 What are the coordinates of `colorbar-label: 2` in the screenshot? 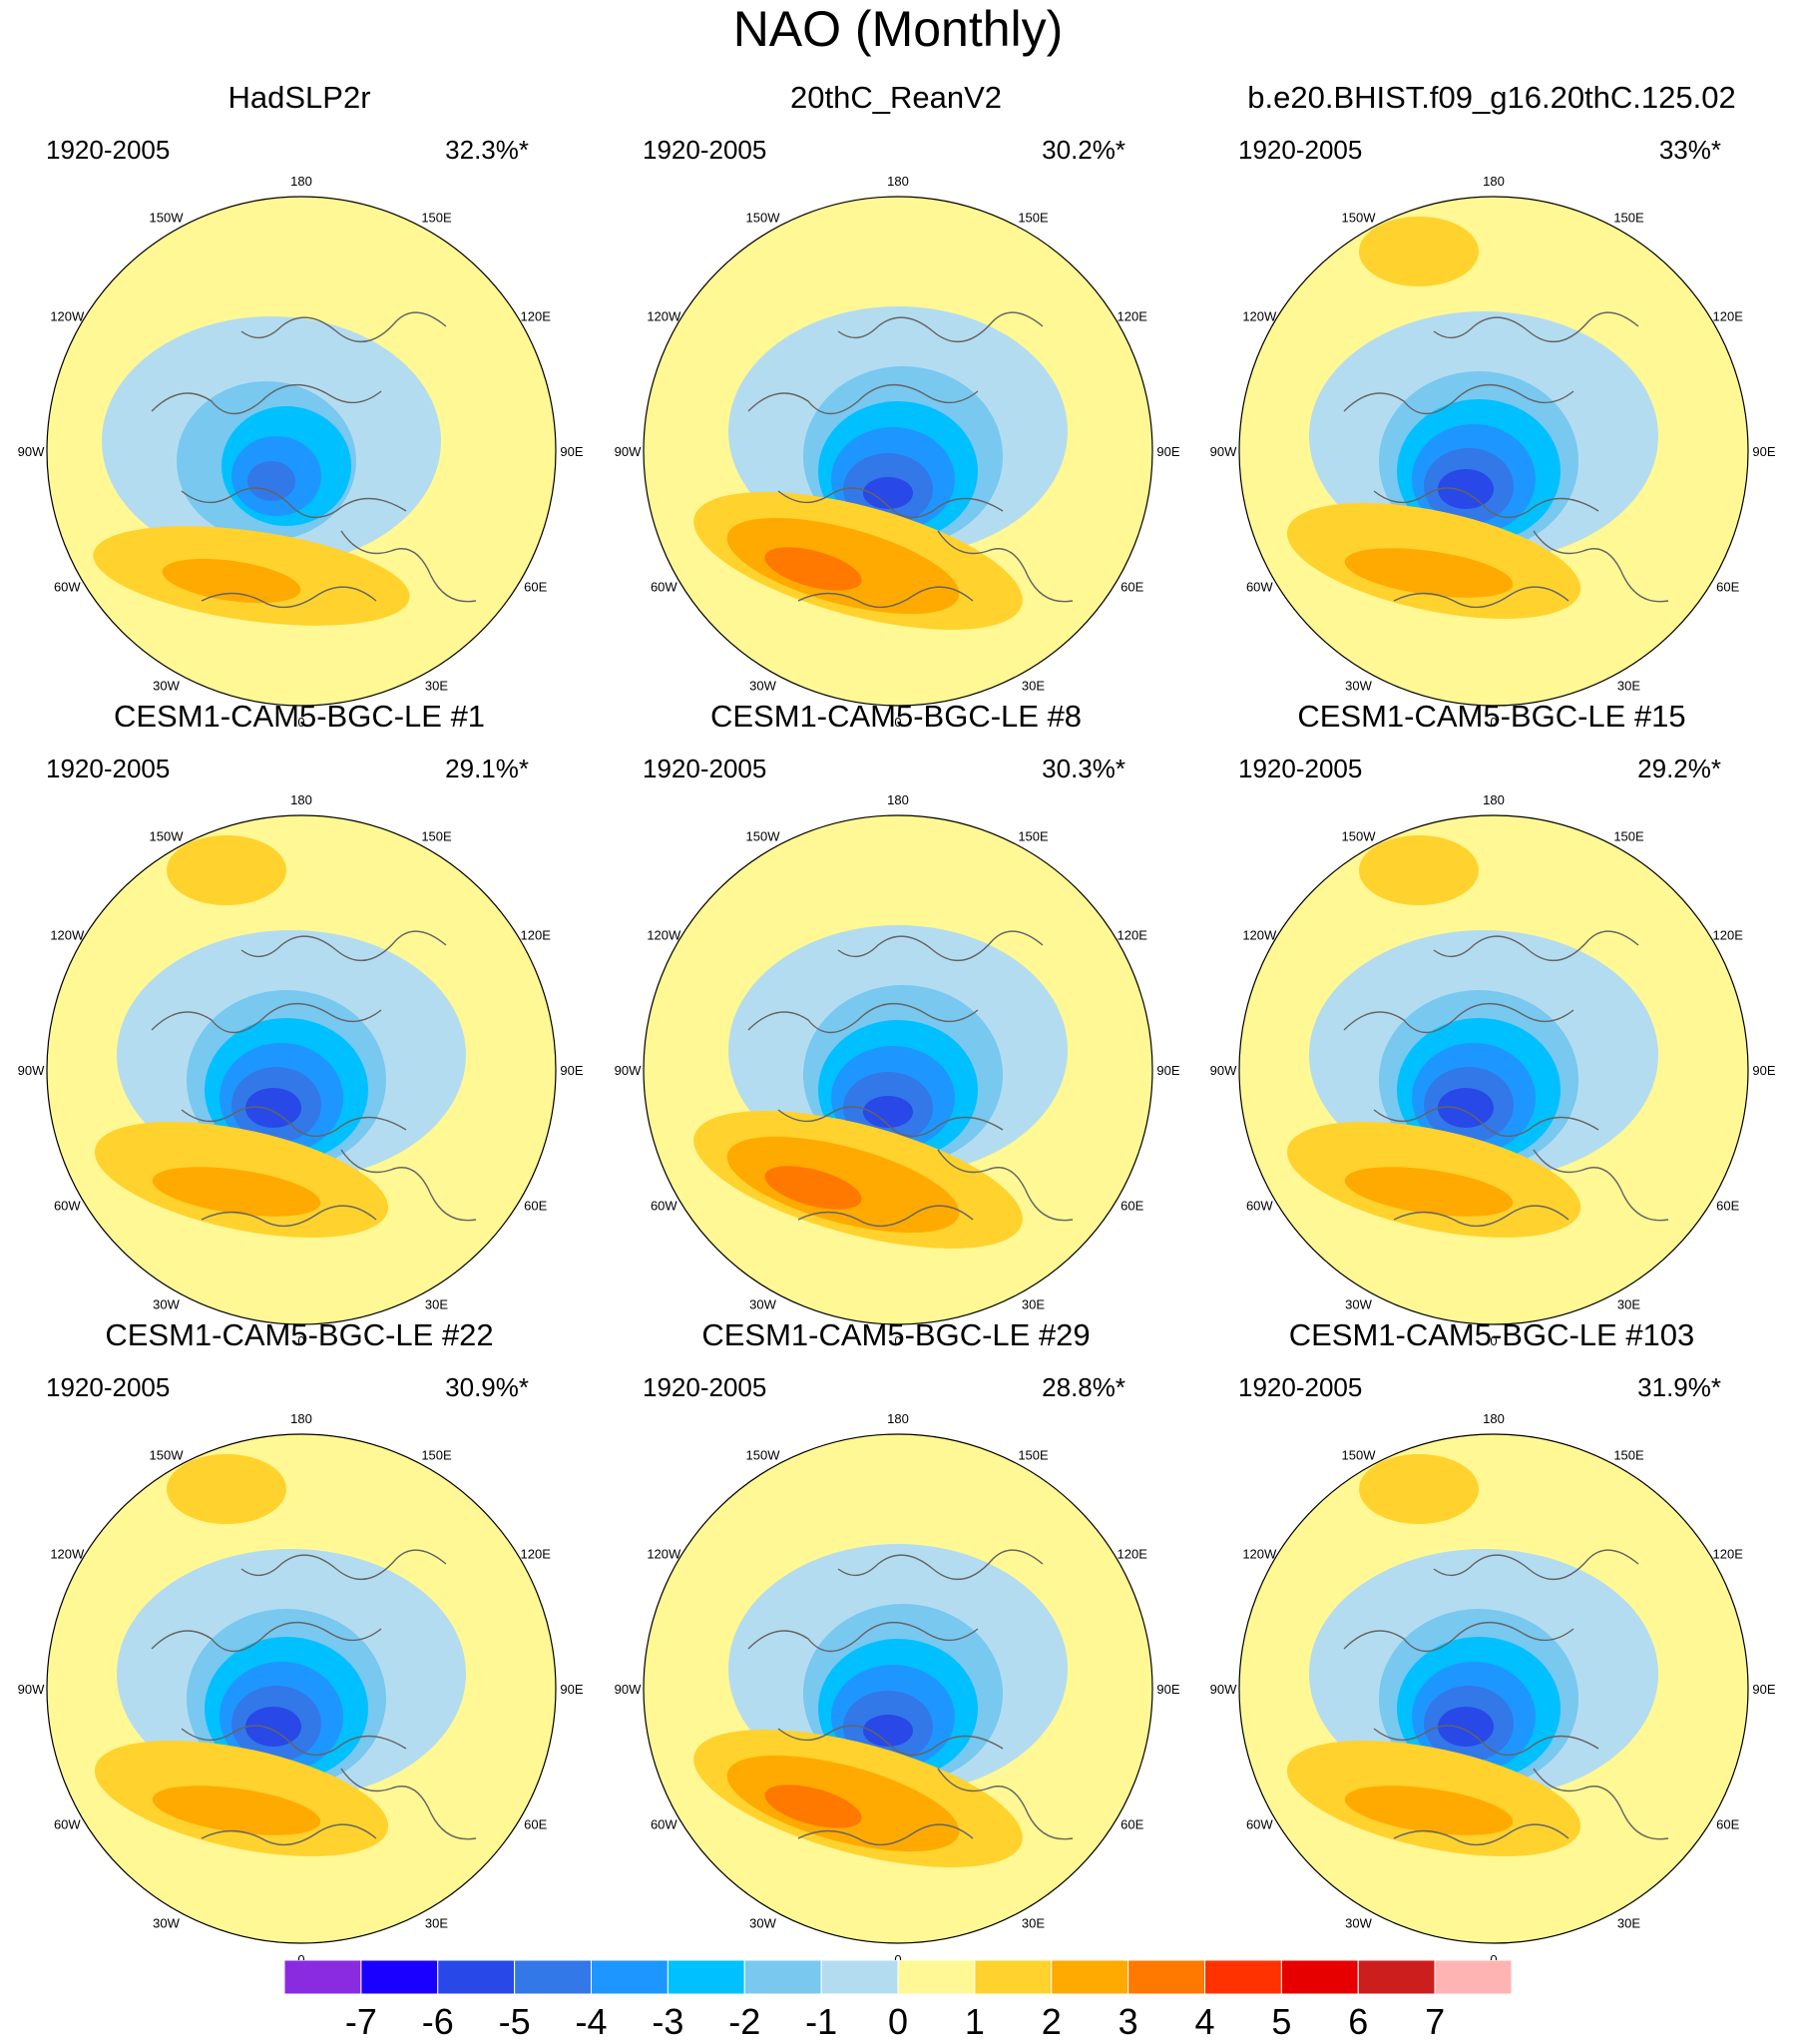 It's located at (1051, 2021).